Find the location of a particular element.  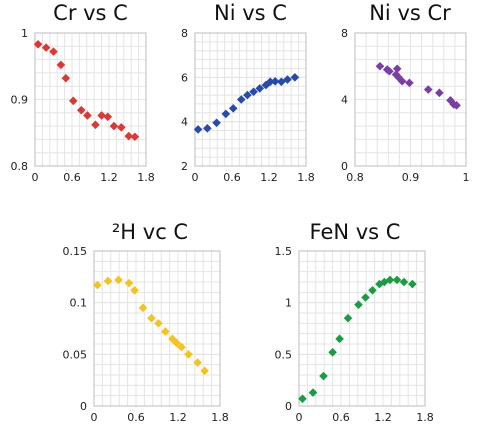

x-tick-label: 0.8 is located at coordinates (355, 177).